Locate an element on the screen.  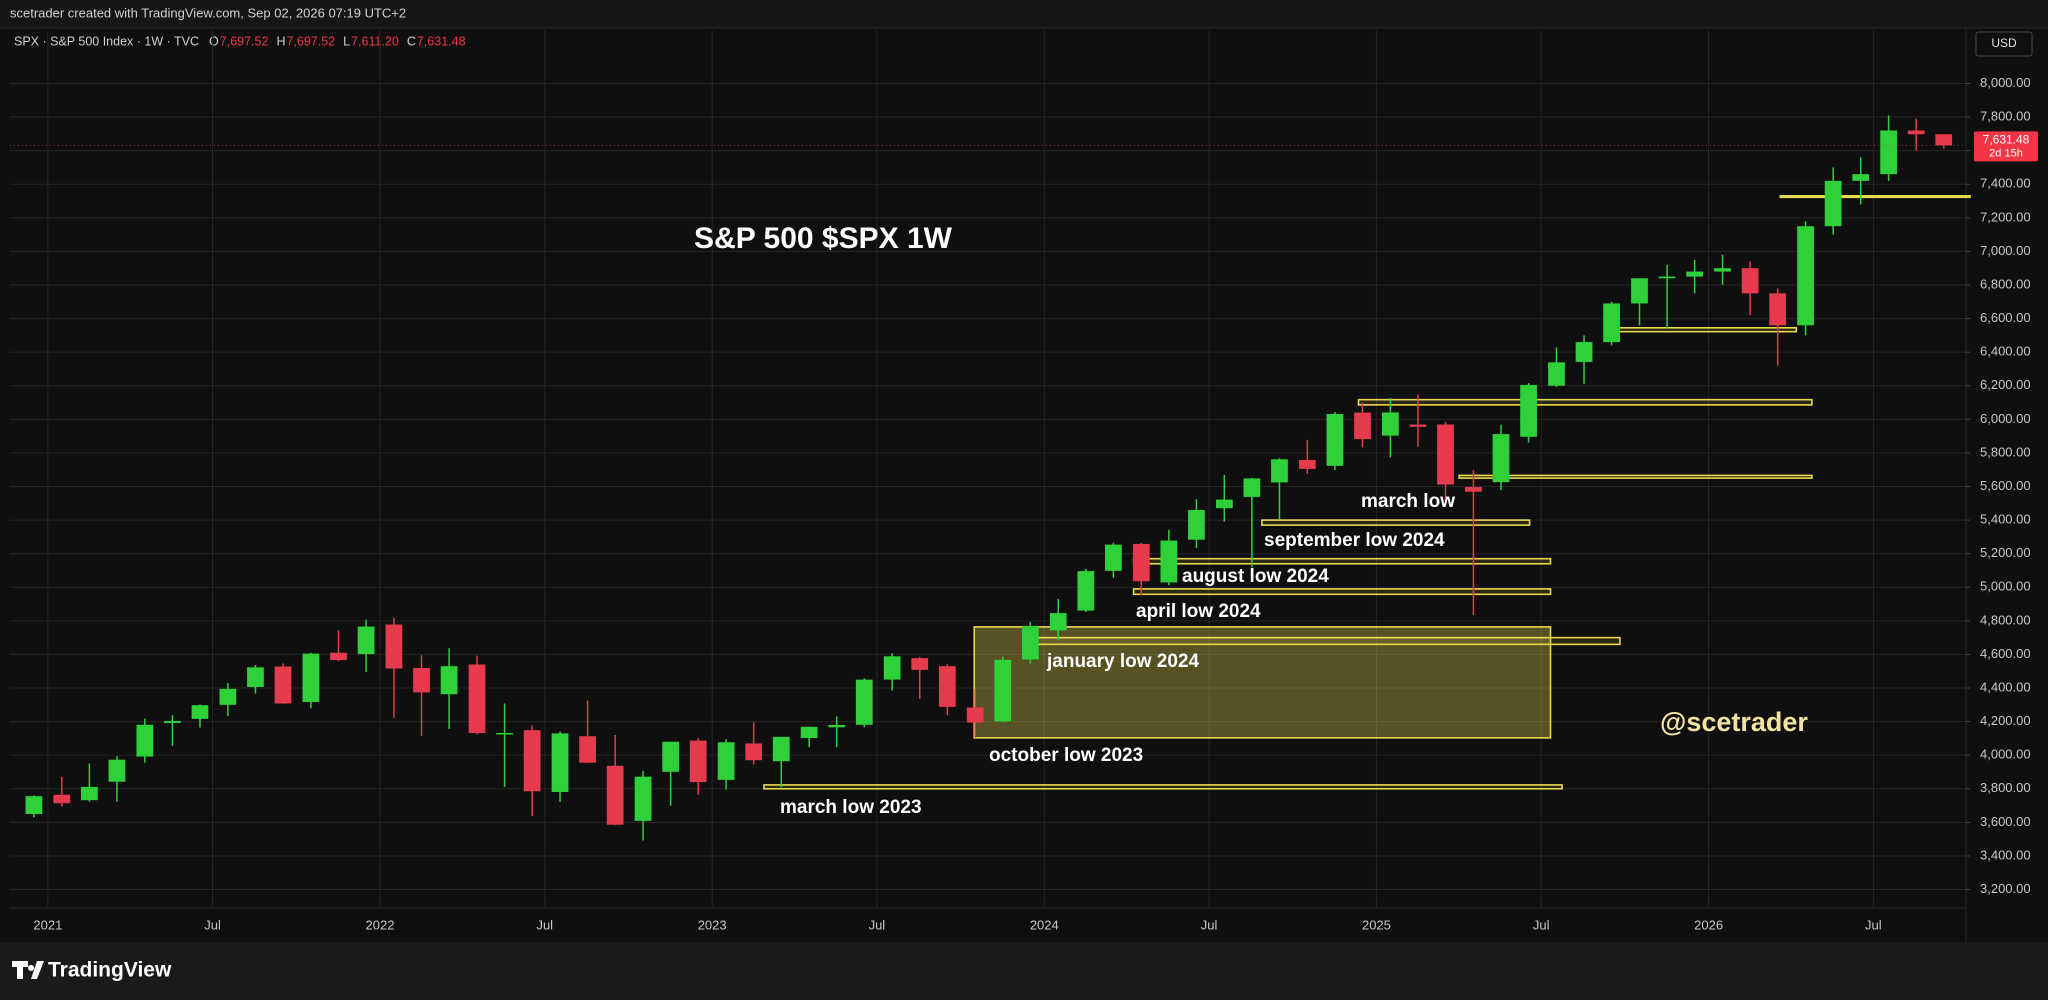
y-tick-label: 6,200.00 is located at coordinates (2005, 384).